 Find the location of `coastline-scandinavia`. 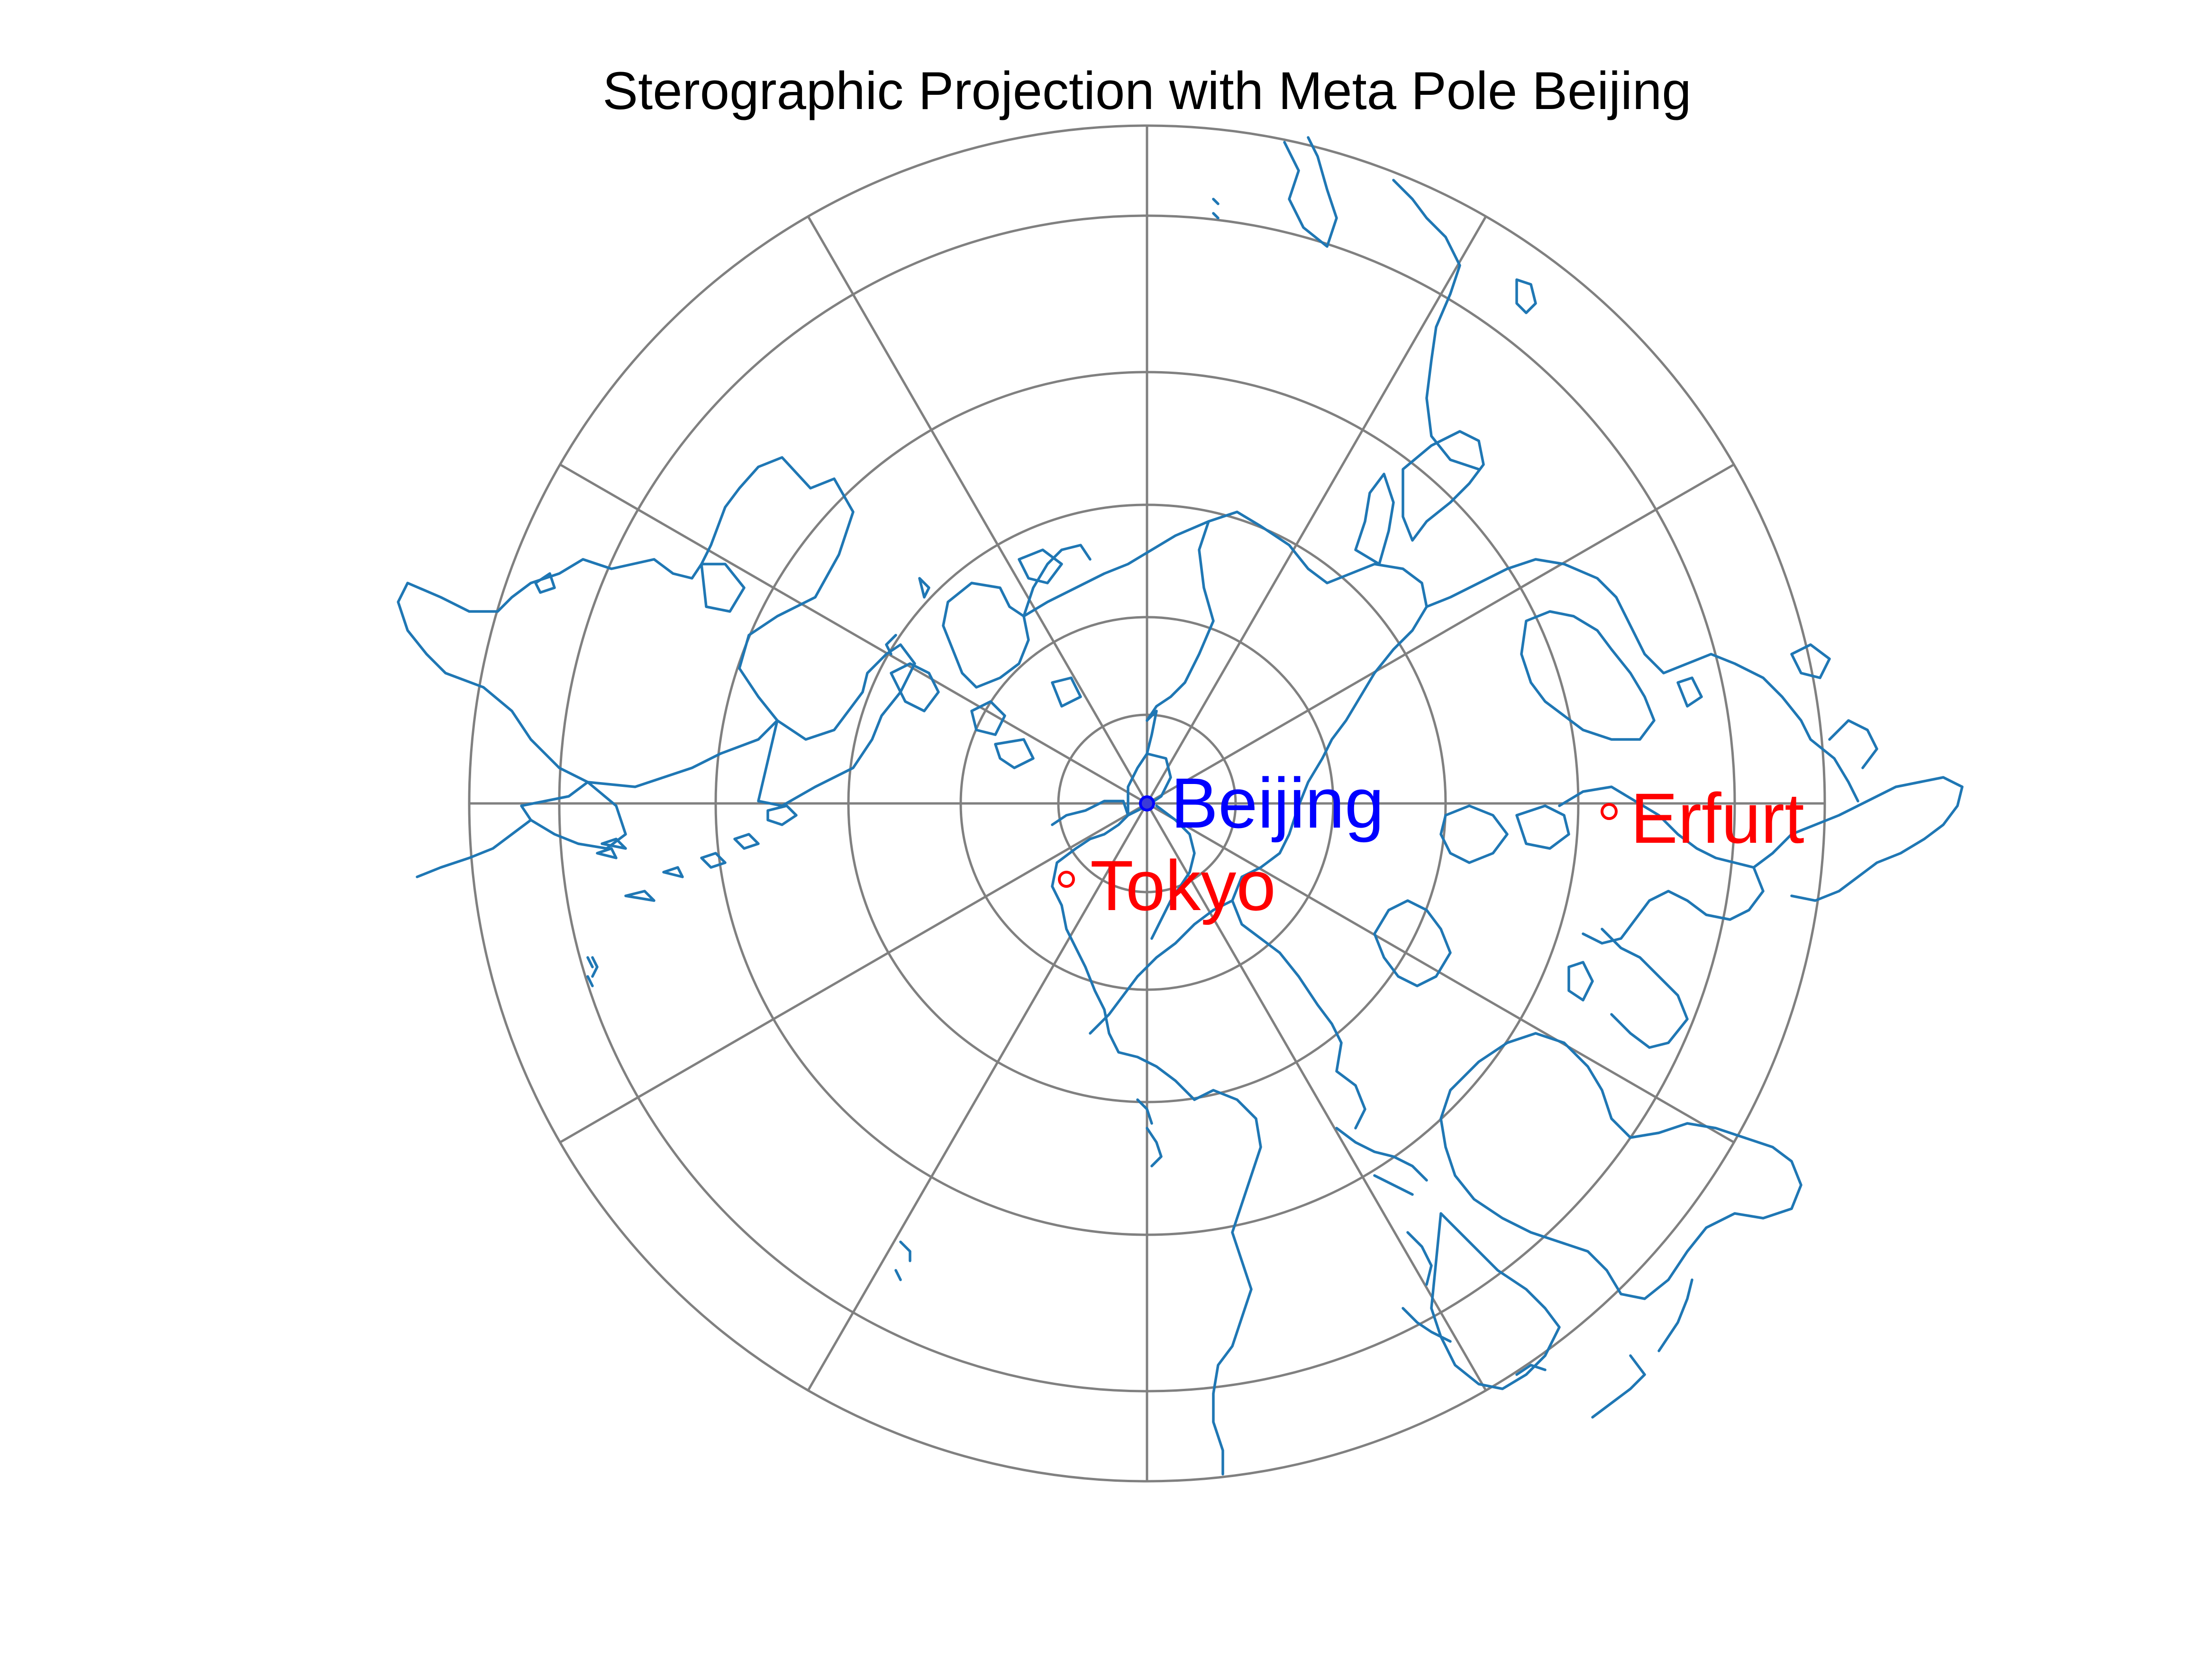

coastline-scandinavia is located at coordinates (1588, 675).